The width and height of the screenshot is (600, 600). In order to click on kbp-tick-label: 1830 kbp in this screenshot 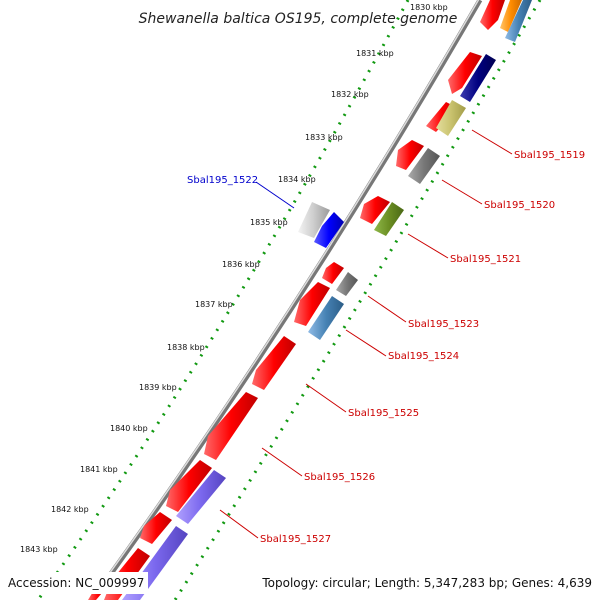, I will do `click(429, 7)`.